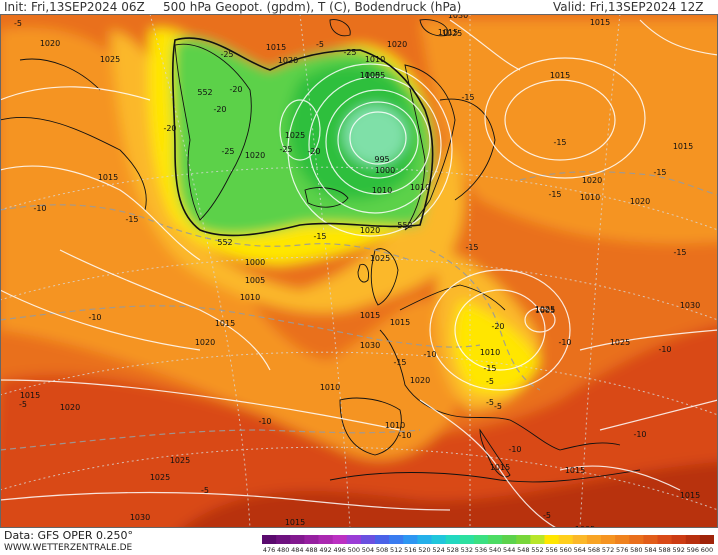 Image resolution: width=718 pixels, height=555 pixels. I want to click on scale-tick-label: 528, so click(452, 549).